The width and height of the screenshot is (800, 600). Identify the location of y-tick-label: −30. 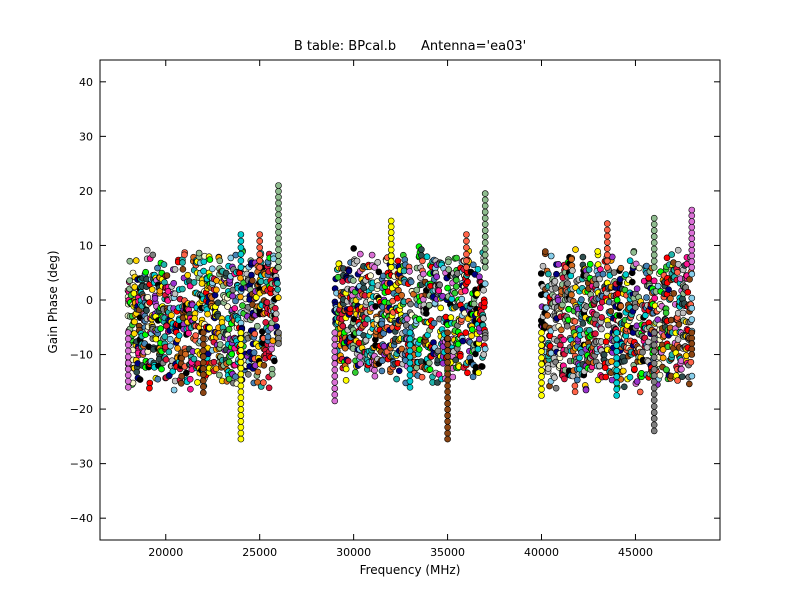
(81, 464).